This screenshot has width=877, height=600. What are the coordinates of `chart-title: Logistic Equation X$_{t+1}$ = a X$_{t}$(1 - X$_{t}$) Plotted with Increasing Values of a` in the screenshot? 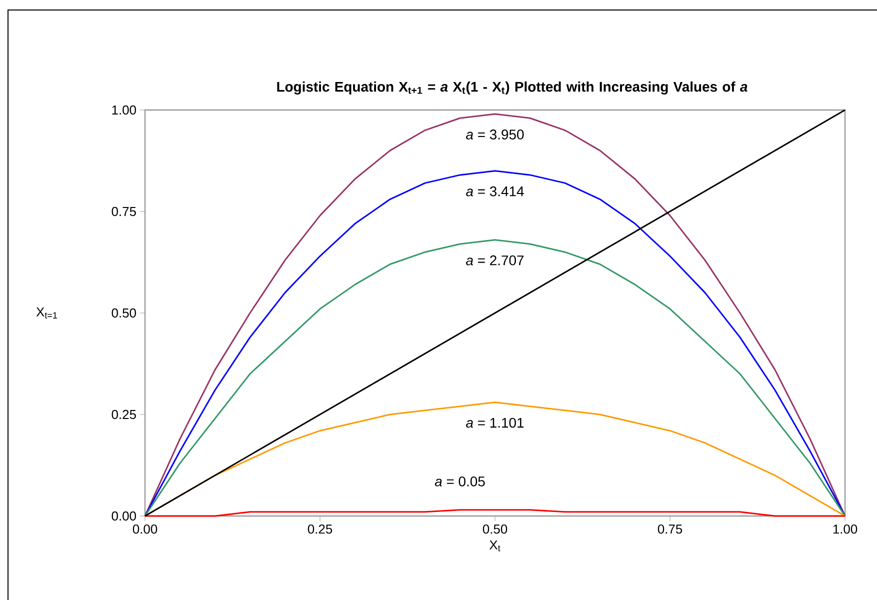 It's located at (512, 88).